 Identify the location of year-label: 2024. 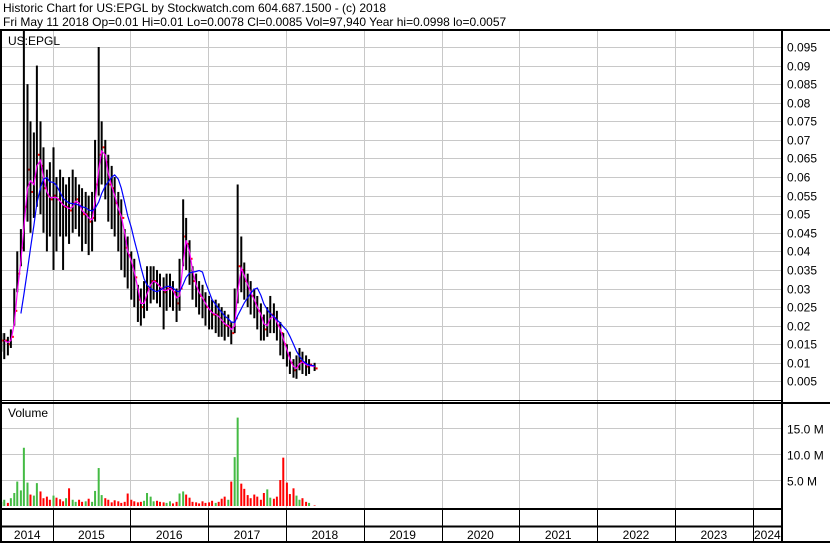
(767, 535).